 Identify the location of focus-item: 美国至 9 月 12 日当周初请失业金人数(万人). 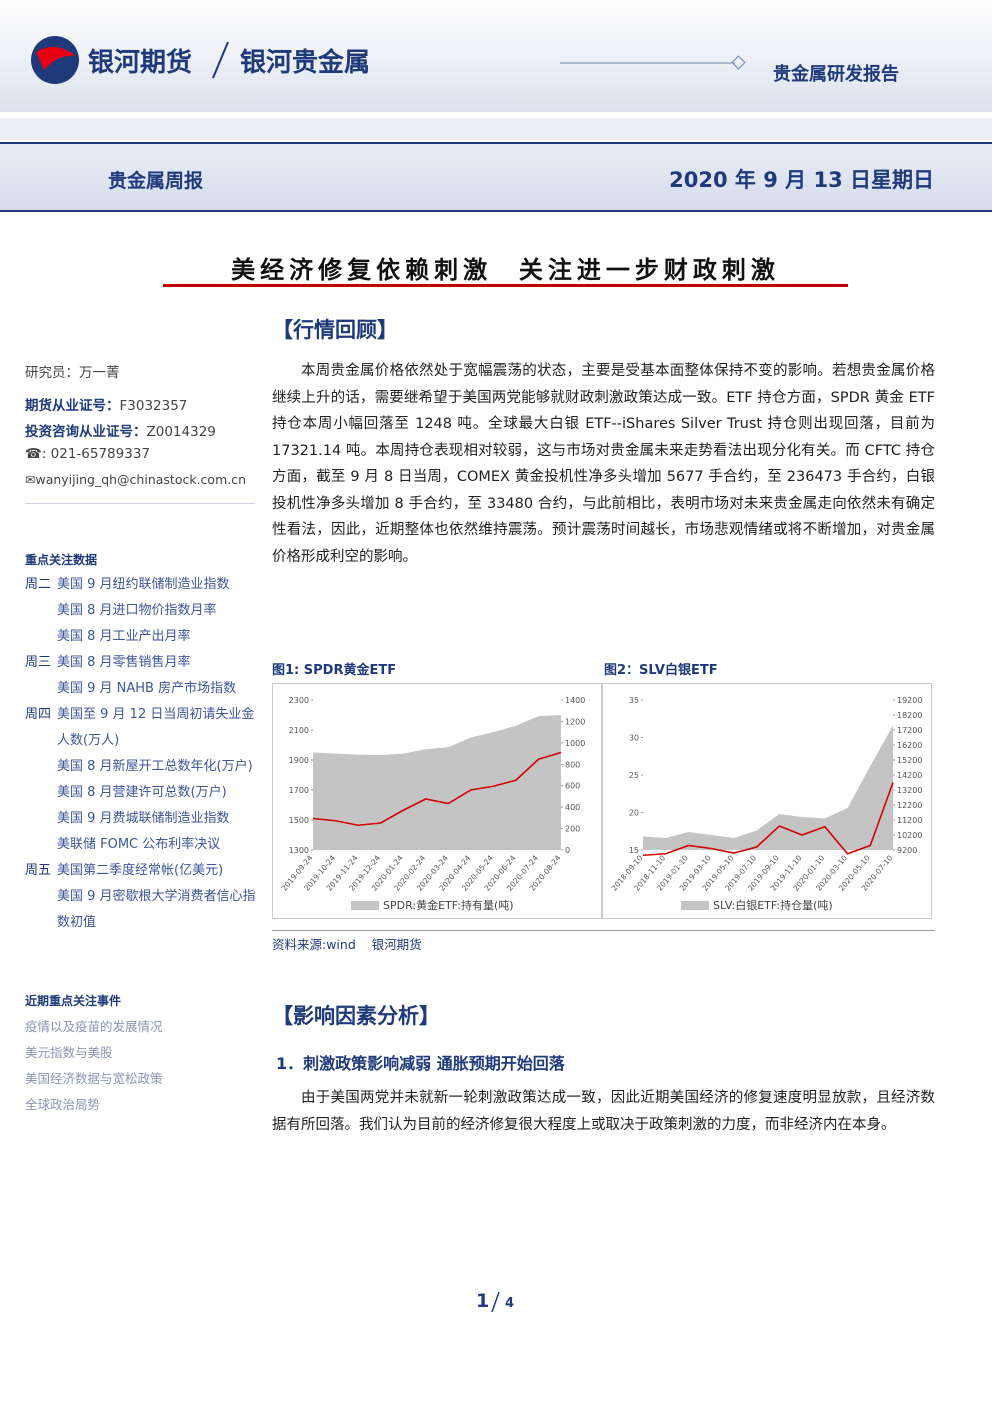
(156, 727).